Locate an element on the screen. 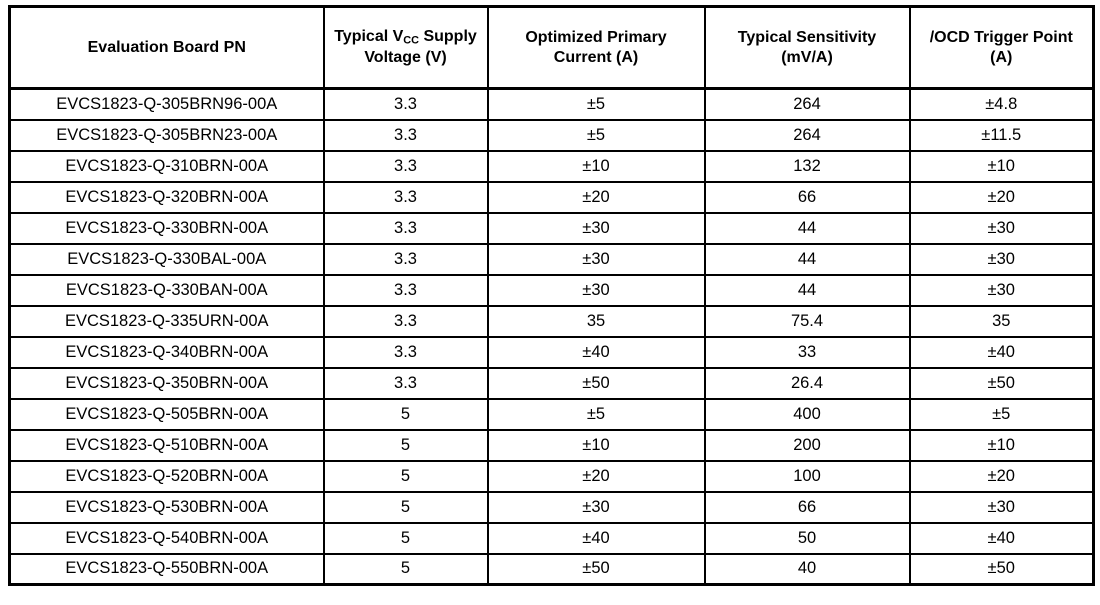 The height and width of the screenshot is (605, 1100). cell-board-pn: EVCS1823-Q-340BRN-00A is located at coordinates (166, 352).